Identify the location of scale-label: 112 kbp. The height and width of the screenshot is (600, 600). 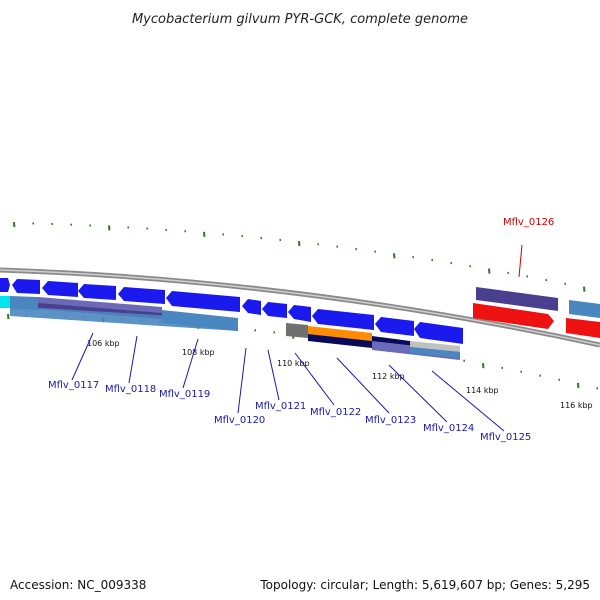
(388, 376).